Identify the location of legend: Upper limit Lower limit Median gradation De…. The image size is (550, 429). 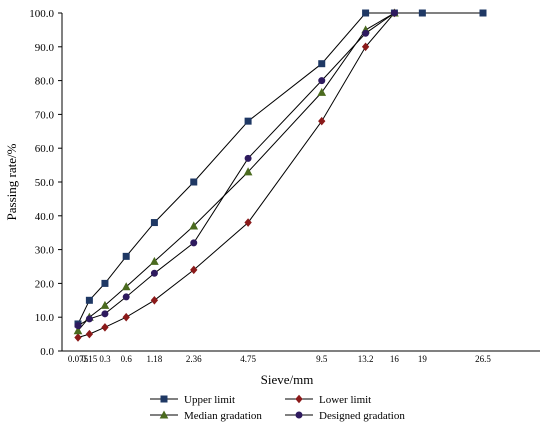
(277, 408).